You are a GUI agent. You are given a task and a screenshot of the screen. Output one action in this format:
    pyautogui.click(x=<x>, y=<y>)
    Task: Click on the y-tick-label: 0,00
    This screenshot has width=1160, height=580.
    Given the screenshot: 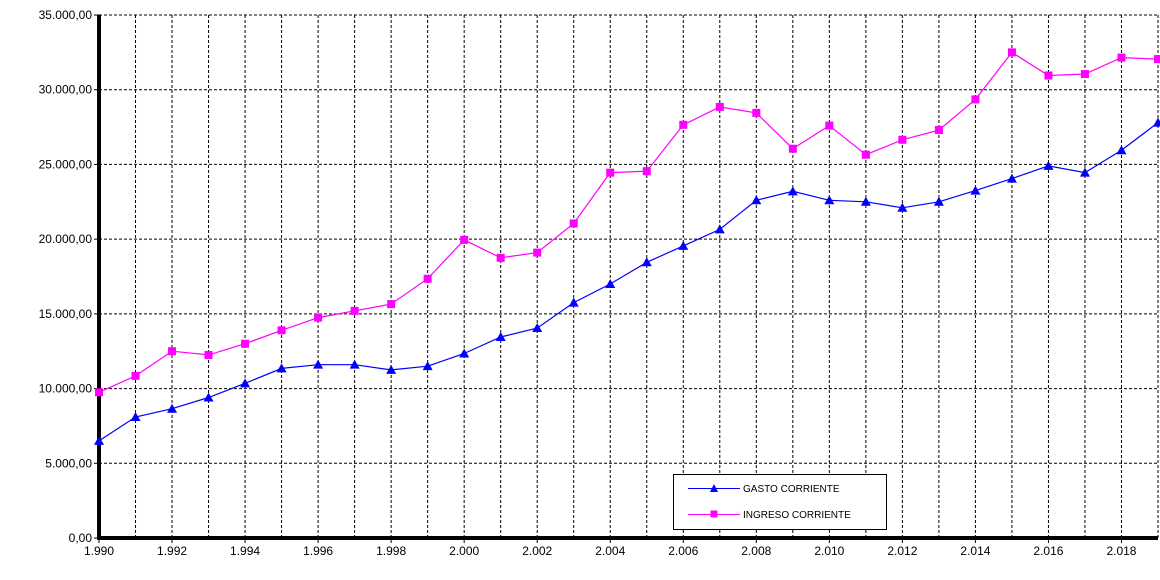 What is the action you would take?
    pyautogui.click(x=81, y=538)
    